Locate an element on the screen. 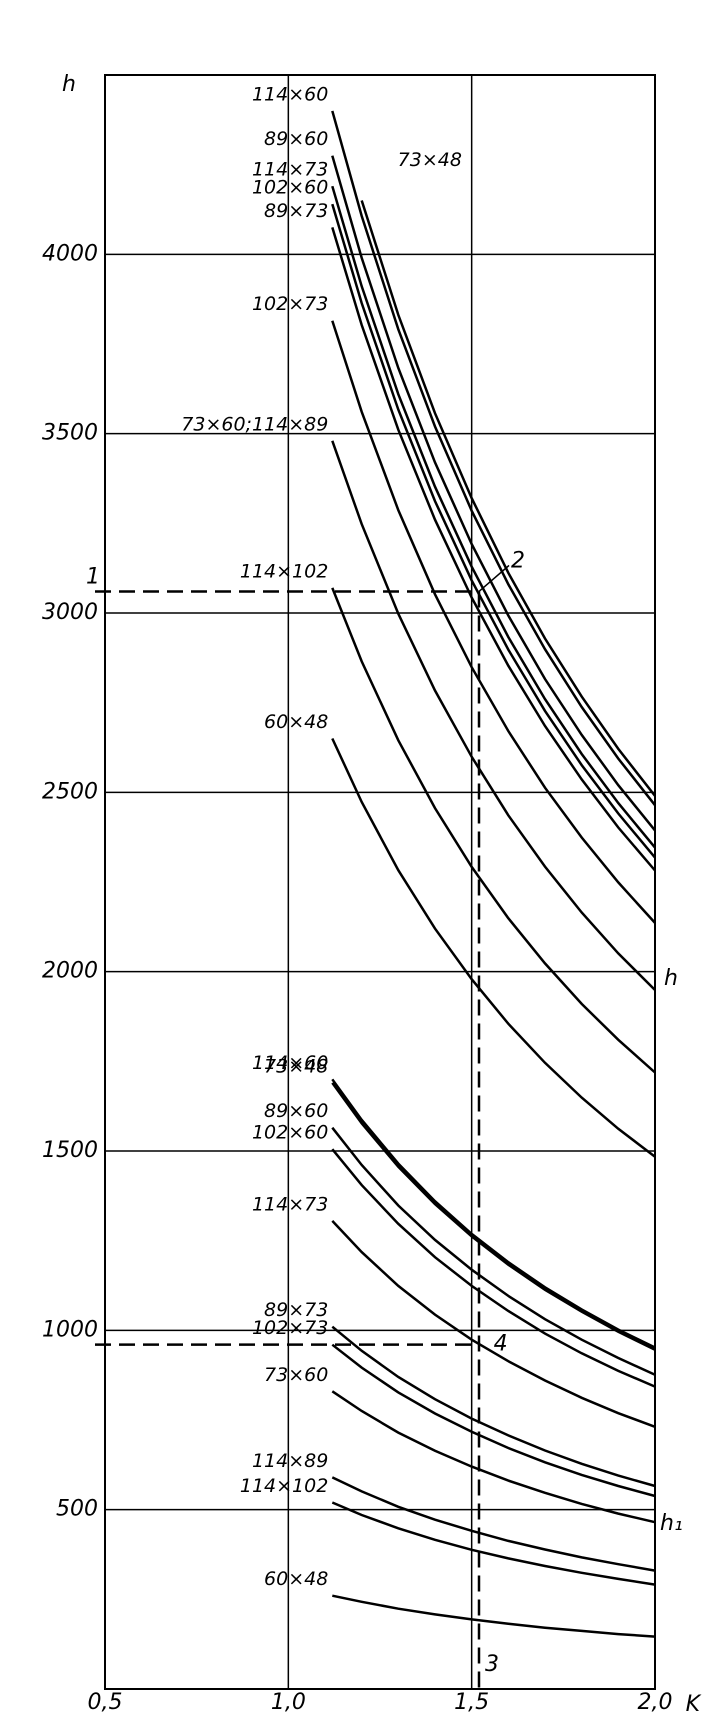 The width and height of the screenshot is (715, 1719). annotation: 4 is located at coordinates (501, 1344).